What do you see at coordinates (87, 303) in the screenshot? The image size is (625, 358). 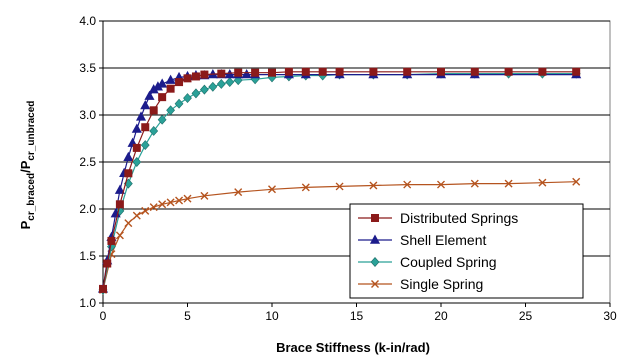 I see `y-tick-label: 1.0` at bounding box center [87, 303].